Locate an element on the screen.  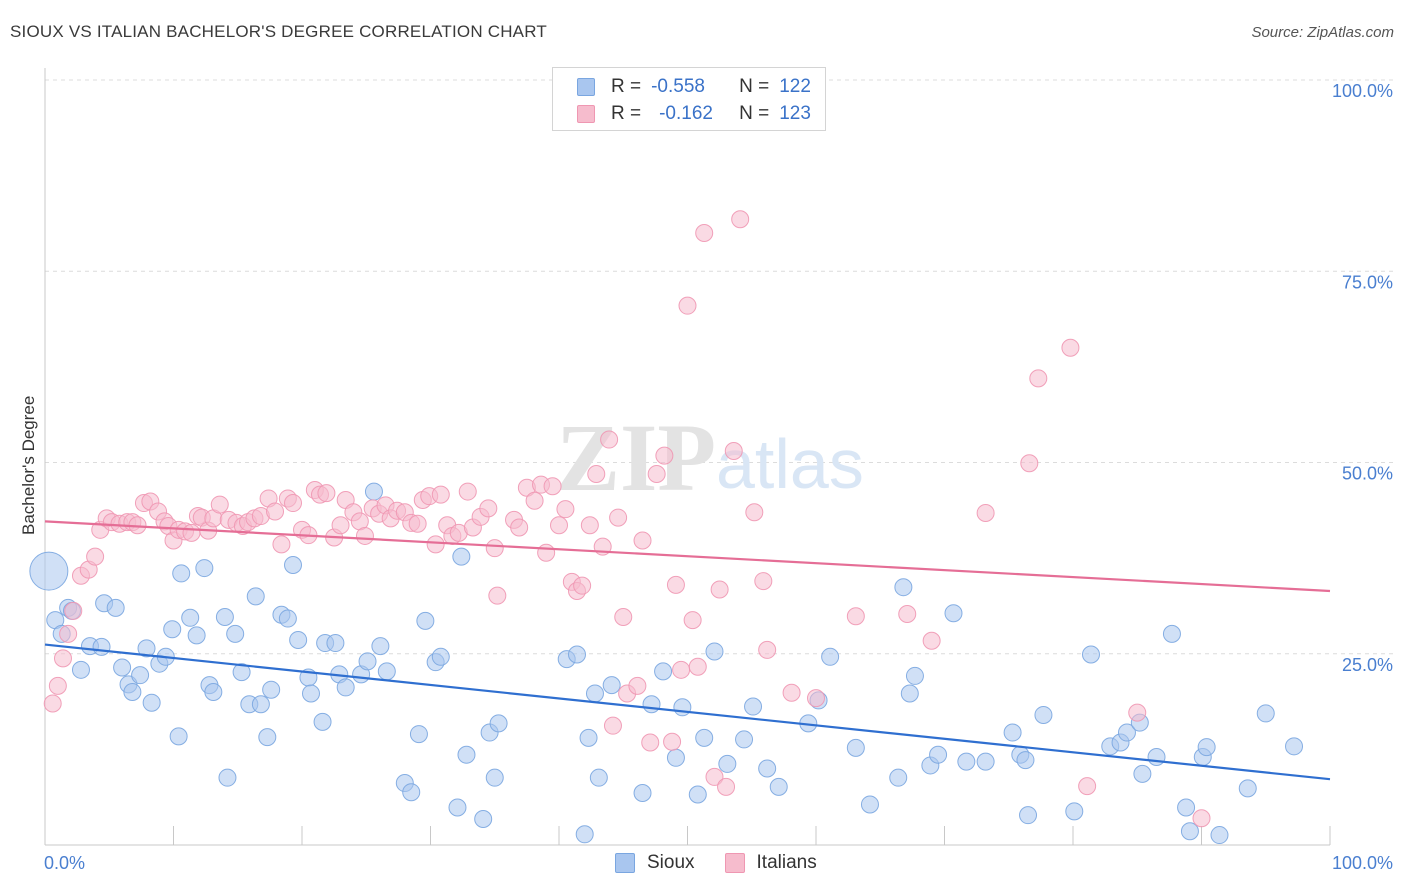
y-tick-label: 50.0% is located at coordinates (1367, 474).